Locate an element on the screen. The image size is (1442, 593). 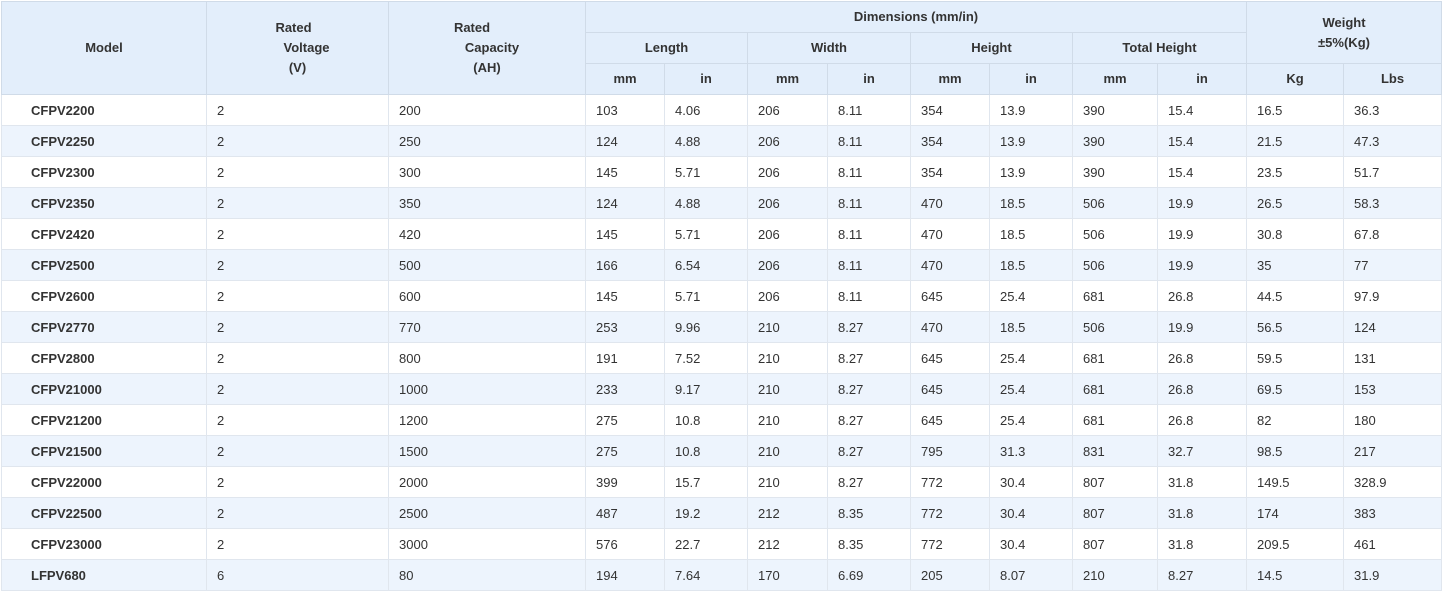
cell-length-mm: 124 is located at coordinates (625, 141).